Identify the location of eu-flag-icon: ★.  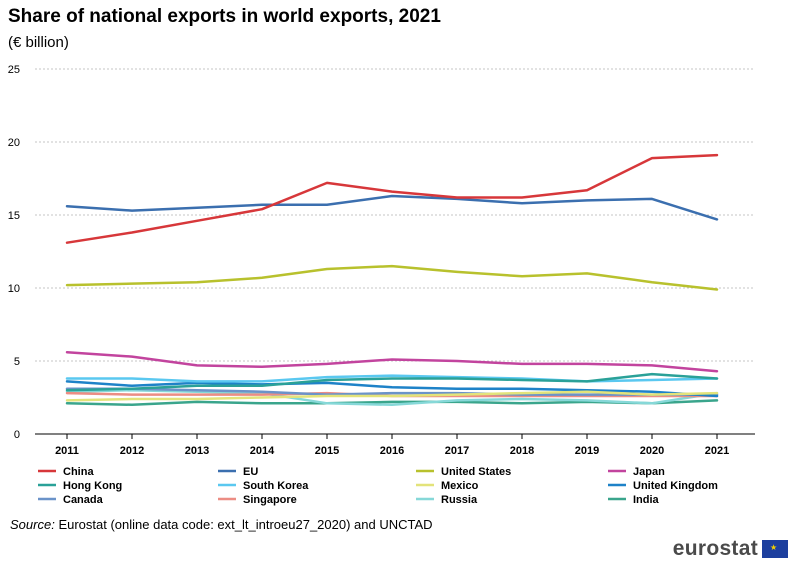
(775, 549).